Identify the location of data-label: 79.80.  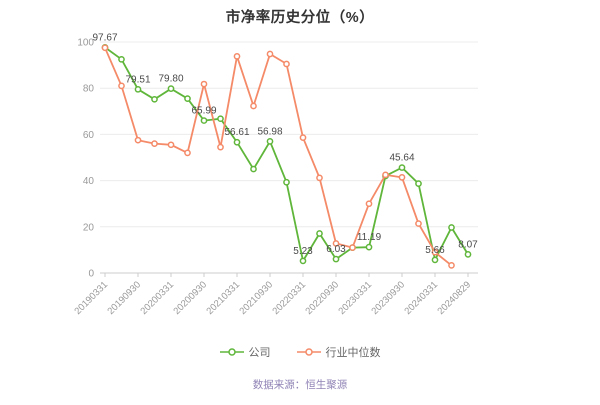
(170, 79).